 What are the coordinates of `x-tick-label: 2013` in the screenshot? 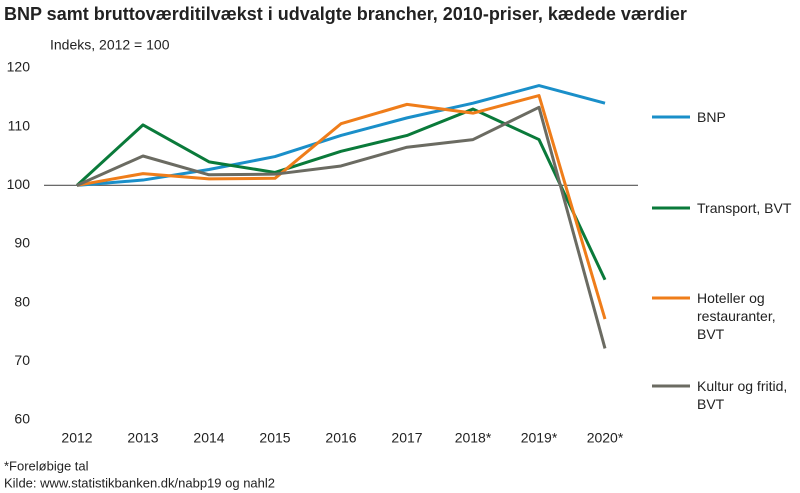 It's located at (142, 438).